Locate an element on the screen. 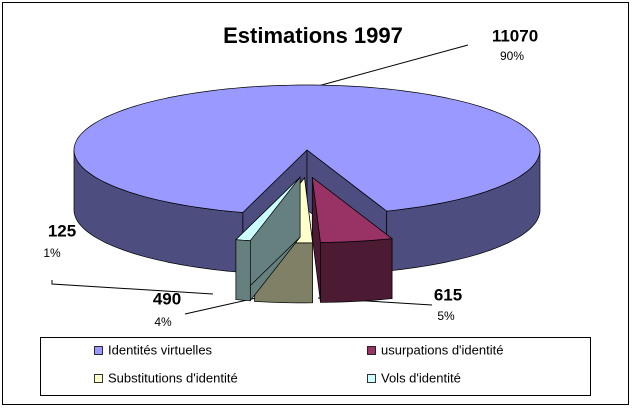  percent-label: 1% is located at coordinates (52, 253).